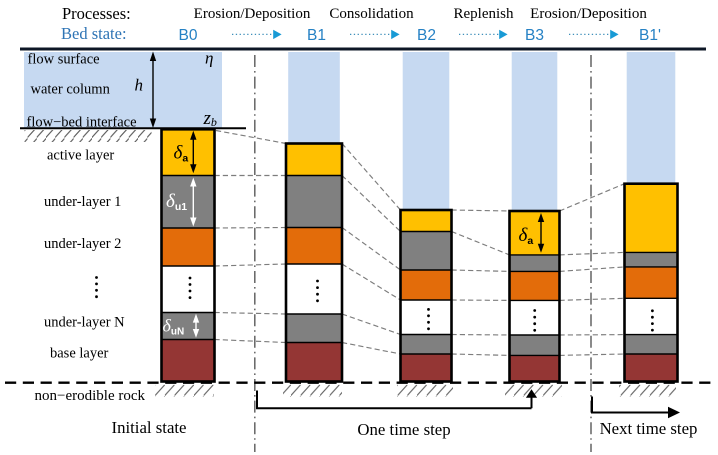 The image size is (718, 455). Describe the element at coordinates (371, 14) in the screenshot. I see `svg-text: Consolidation` at that location.